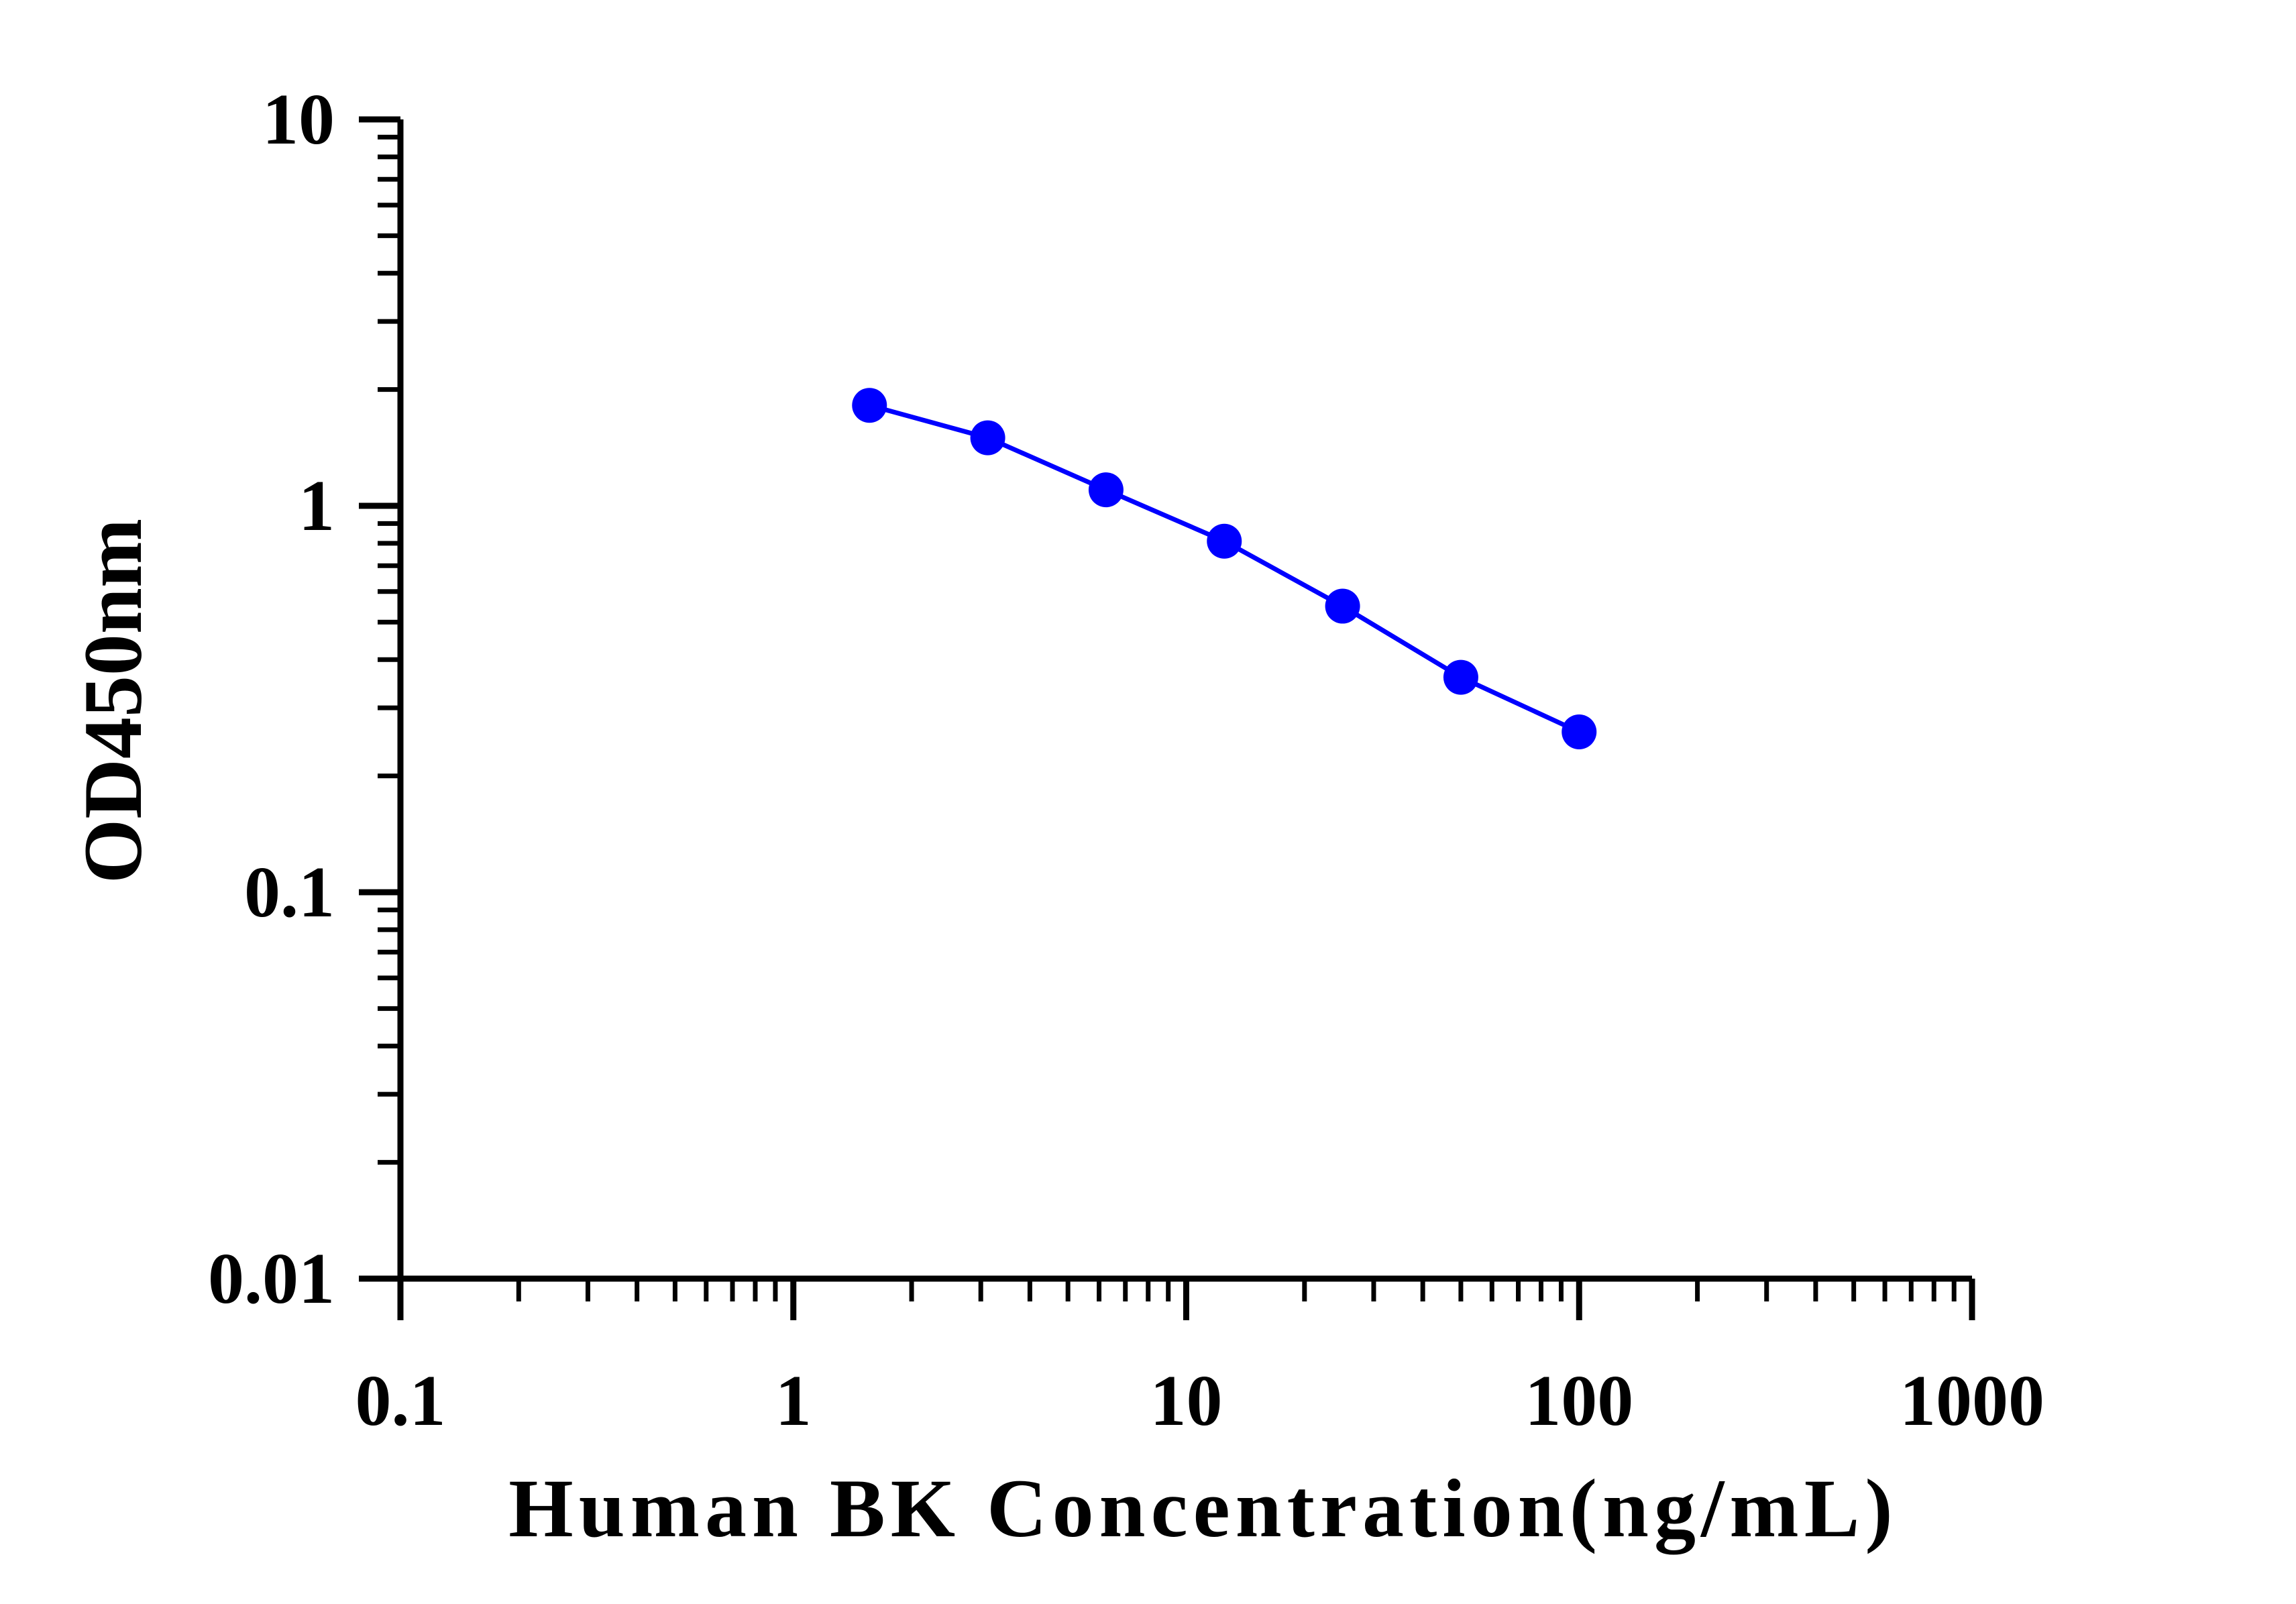 The width and height of the screenshot is (2296, 1604). What do you see at coordinates (1203, 1508) in the screenshot?
I see `x-axis-label: Human BK Concentration(ng/mL)` at bounding box center [1203, 1508].